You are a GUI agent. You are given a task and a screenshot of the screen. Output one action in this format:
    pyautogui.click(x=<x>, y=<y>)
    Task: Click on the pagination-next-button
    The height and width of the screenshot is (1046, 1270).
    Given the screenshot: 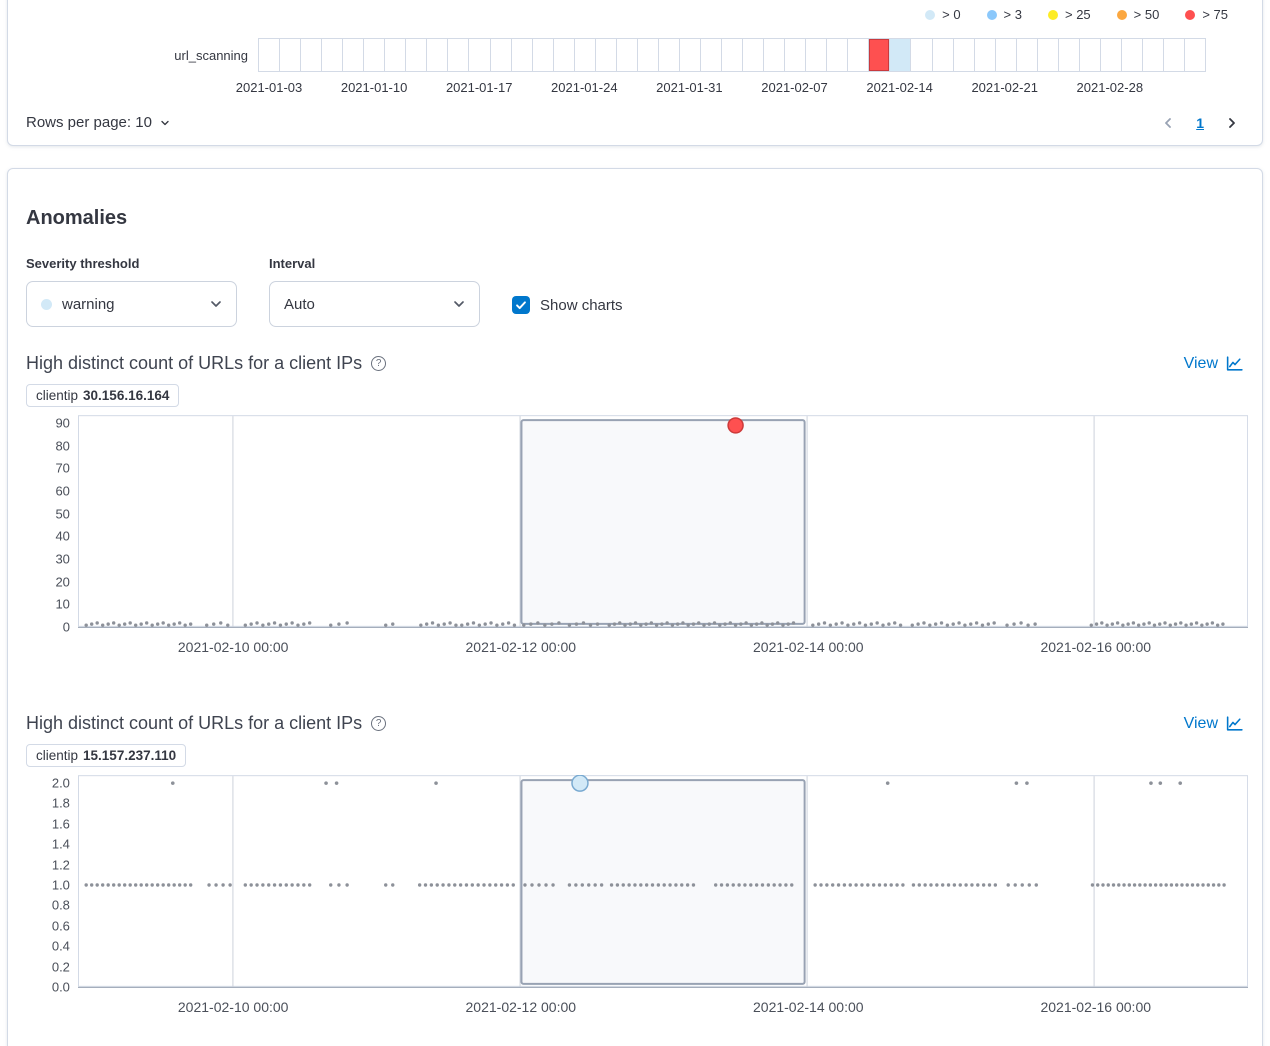 What is the action you would take?
    pyautogui.click(x=1232, y=123)
    